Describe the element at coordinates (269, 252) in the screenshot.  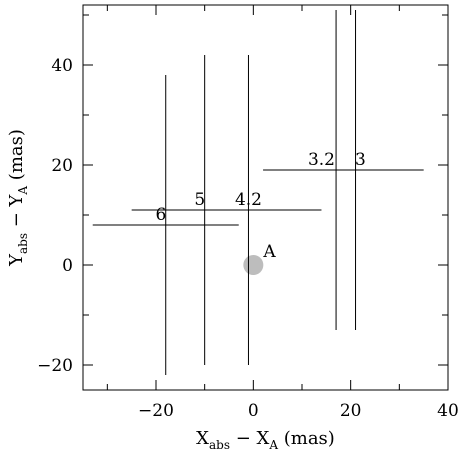
I see `reference-point-label: A` at that location.